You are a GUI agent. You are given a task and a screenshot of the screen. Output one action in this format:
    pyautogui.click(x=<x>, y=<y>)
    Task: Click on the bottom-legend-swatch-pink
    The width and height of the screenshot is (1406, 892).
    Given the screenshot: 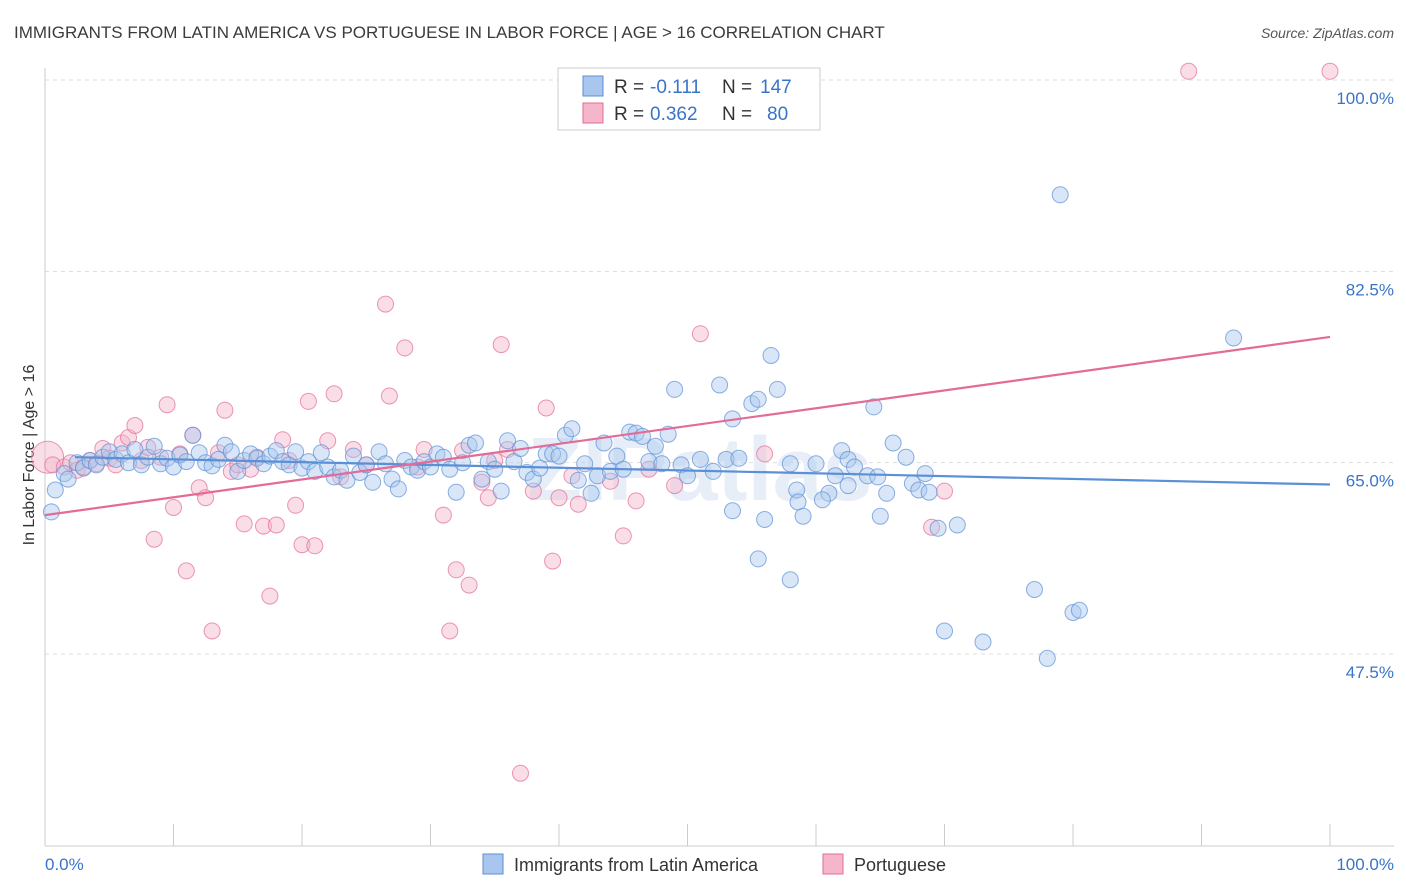 What is the action you would take?
    pyautogui.click(x=833, y=864)
    